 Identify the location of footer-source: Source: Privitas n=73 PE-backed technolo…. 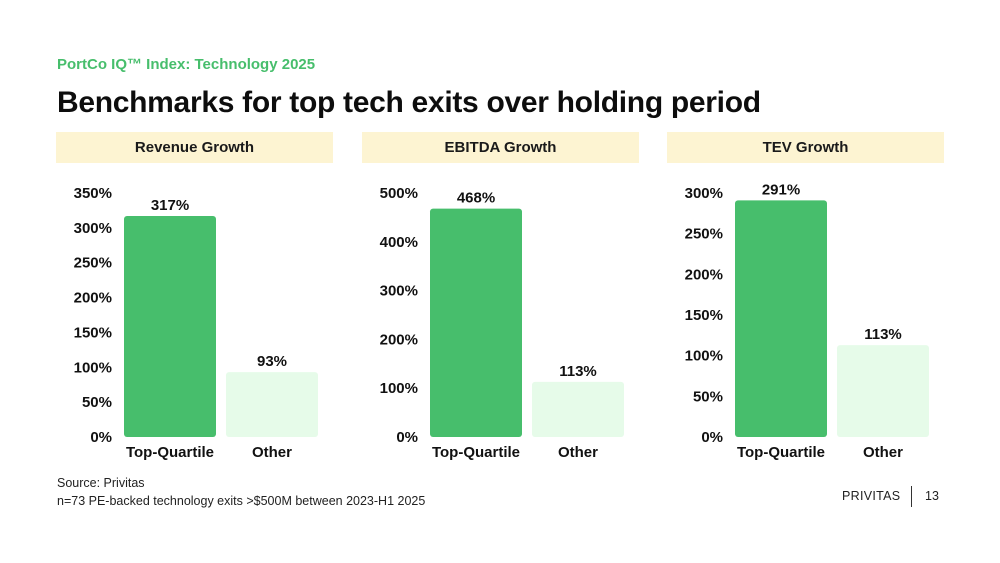
(241, 492).